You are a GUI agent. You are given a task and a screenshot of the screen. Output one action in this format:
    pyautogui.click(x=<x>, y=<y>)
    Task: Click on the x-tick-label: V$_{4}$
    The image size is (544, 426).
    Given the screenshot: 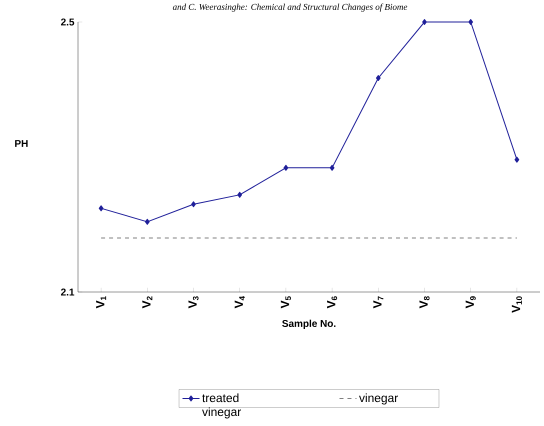 What is the action you would take?
    pyautogui.click(x=239, y=302)
    